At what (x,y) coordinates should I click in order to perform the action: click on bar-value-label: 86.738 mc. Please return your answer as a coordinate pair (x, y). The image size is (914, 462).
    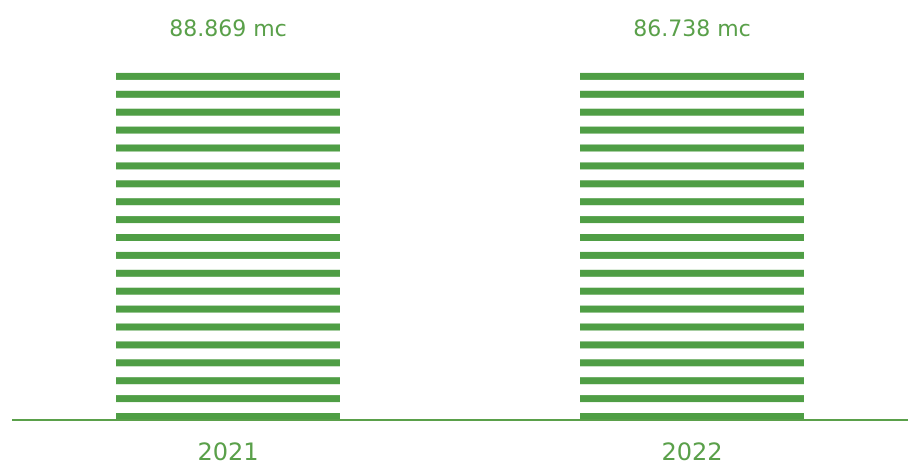
    Looking at the image, I should click on (692, 29).